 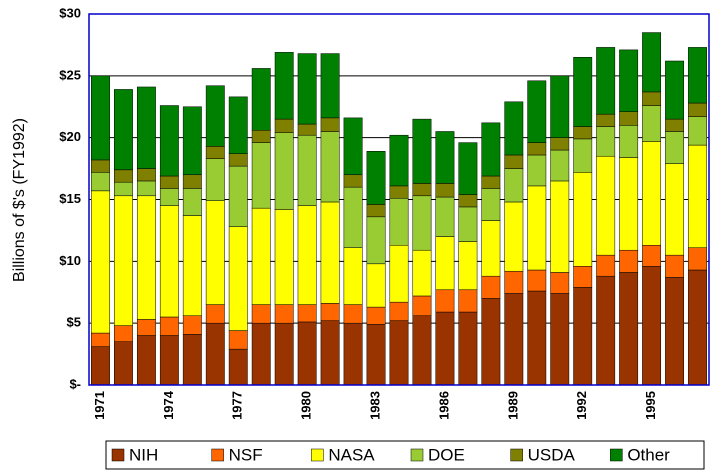 What do you see at coordinates (374, 405) in the screenshot?
I see `x-tick-label: 1983` at bounding box center [374, 405].